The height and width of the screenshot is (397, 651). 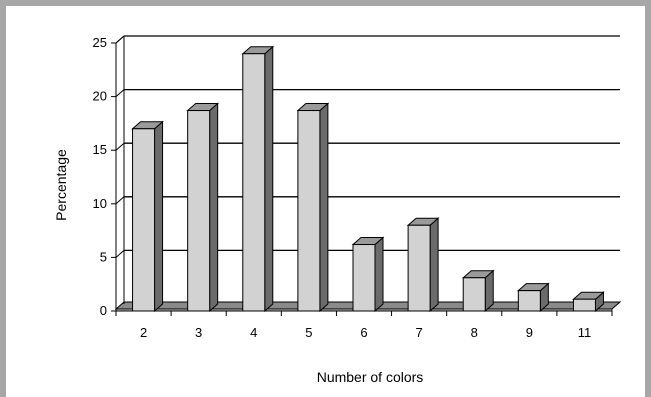 What do you see at coordinates (100, 42) in the screenshot?
I see `y-tick-label: 25` at bounding box center [100, 42].